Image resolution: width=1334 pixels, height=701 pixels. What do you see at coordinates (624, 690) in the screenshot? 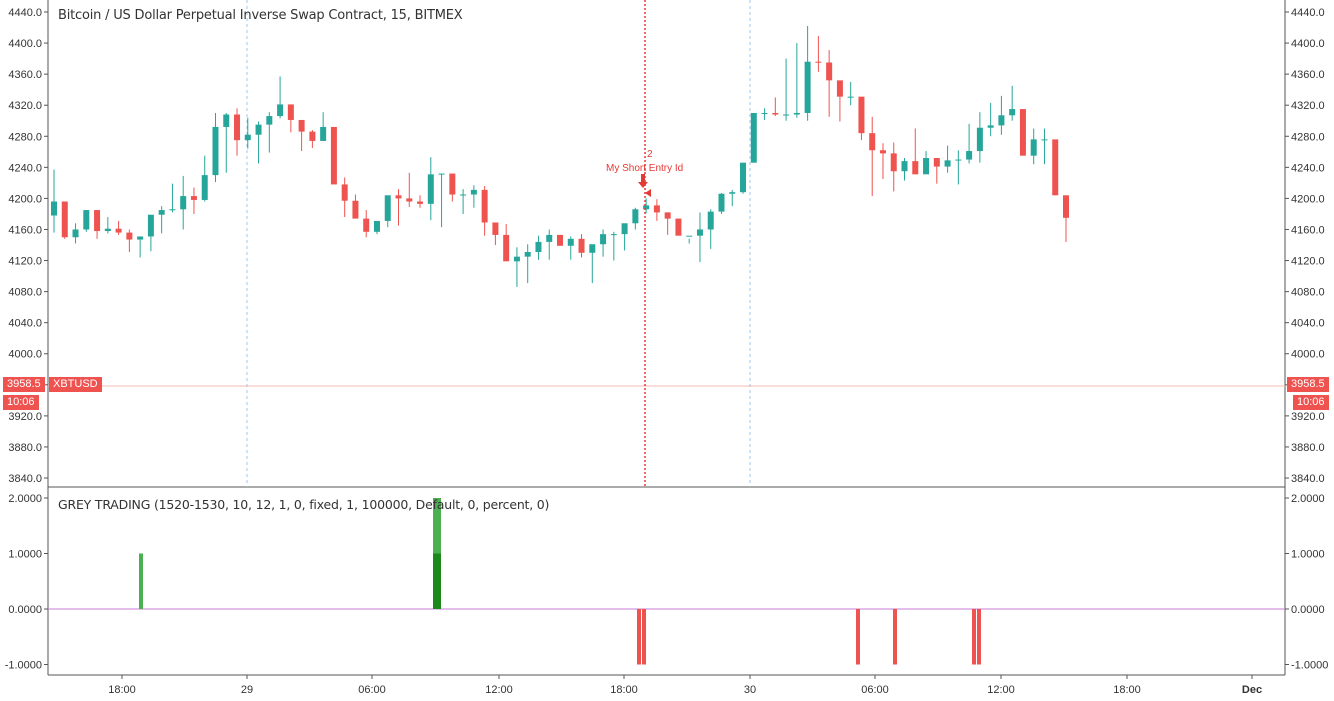
I see `x-label: 18:00` at bounding box center [624, 690].